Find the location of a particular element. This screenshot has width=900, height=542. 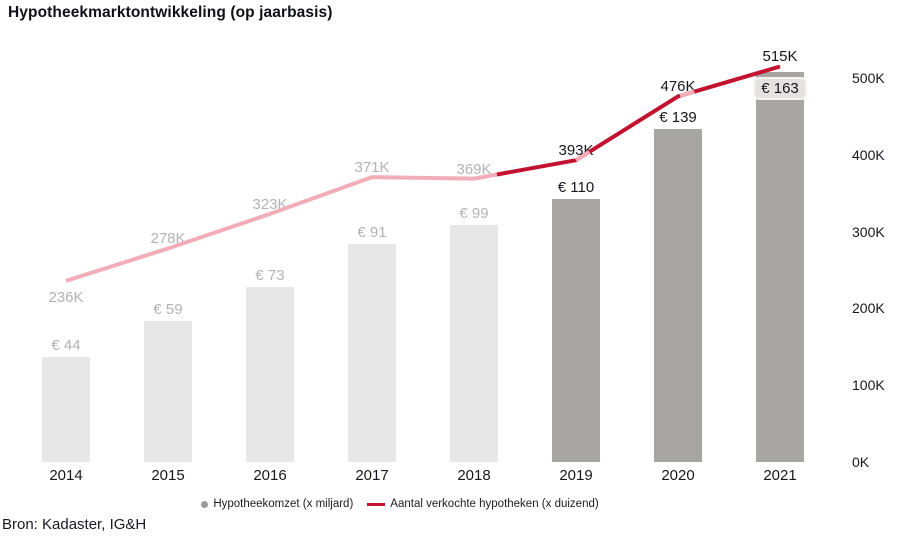

y-axis-tick-400K: 400K is located at coordinates (868, 154).